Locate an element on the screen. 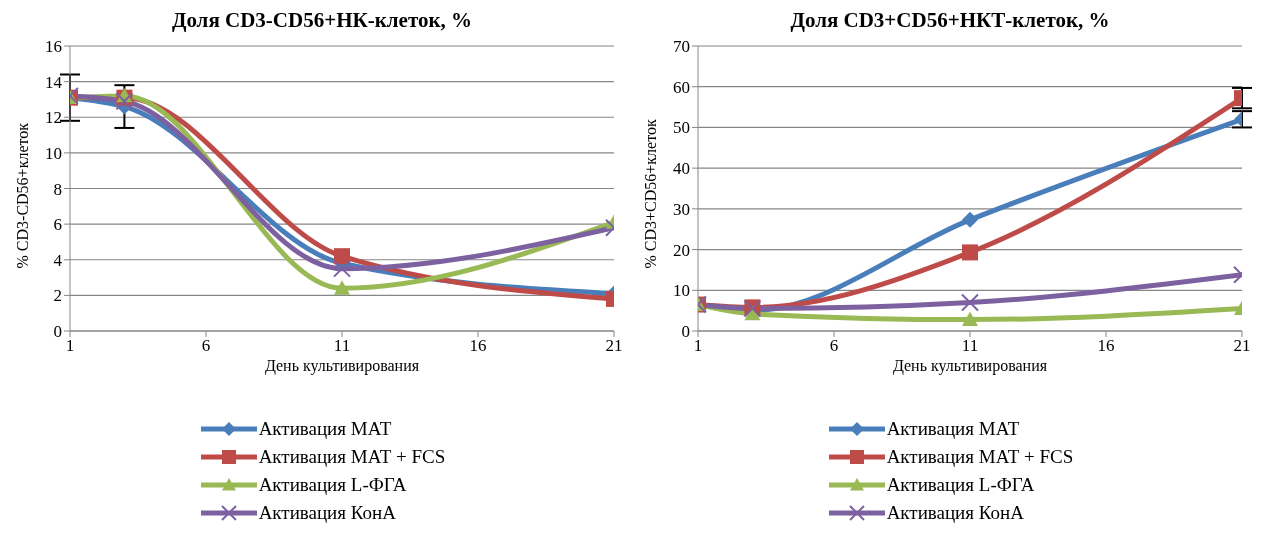  y-tick-label: 4 is located at coordinates (58, 260).